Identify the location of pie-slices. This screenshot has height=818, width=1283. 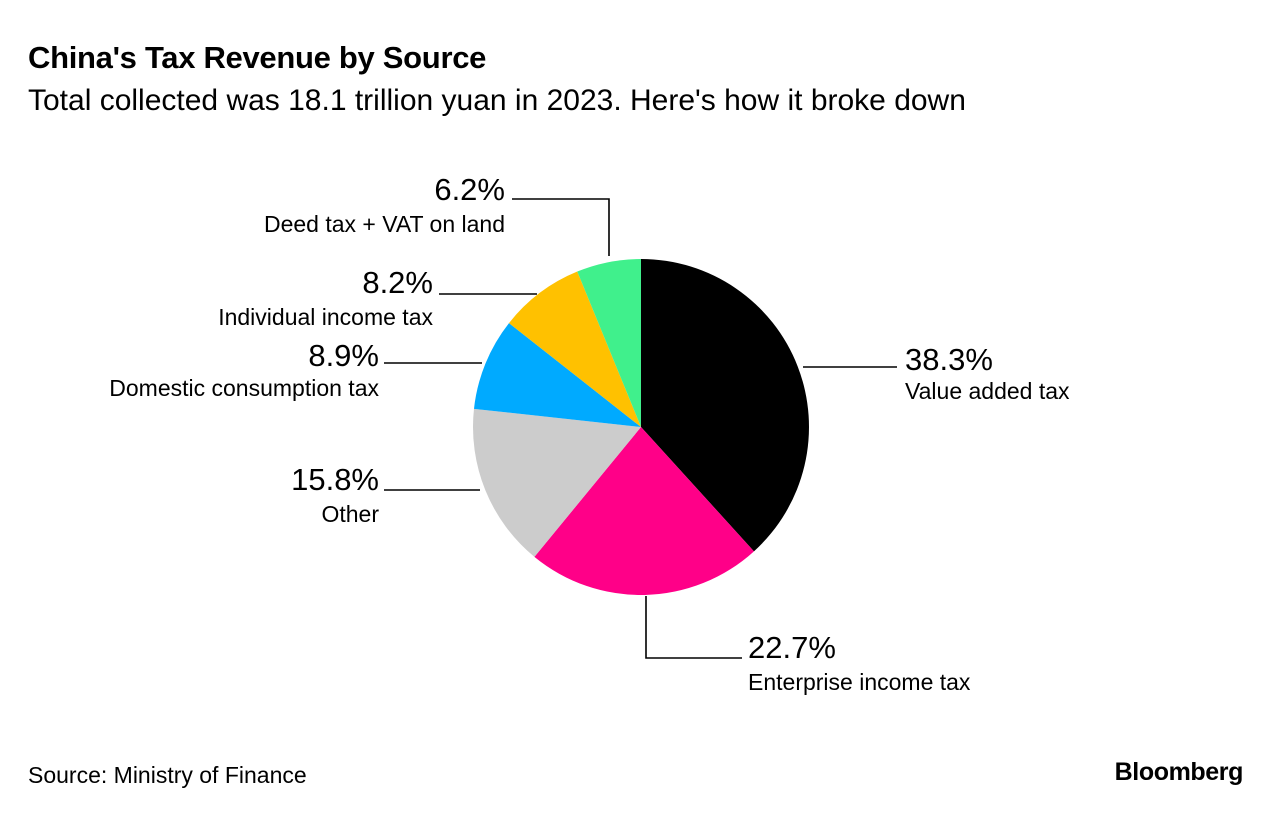
(640, 427).